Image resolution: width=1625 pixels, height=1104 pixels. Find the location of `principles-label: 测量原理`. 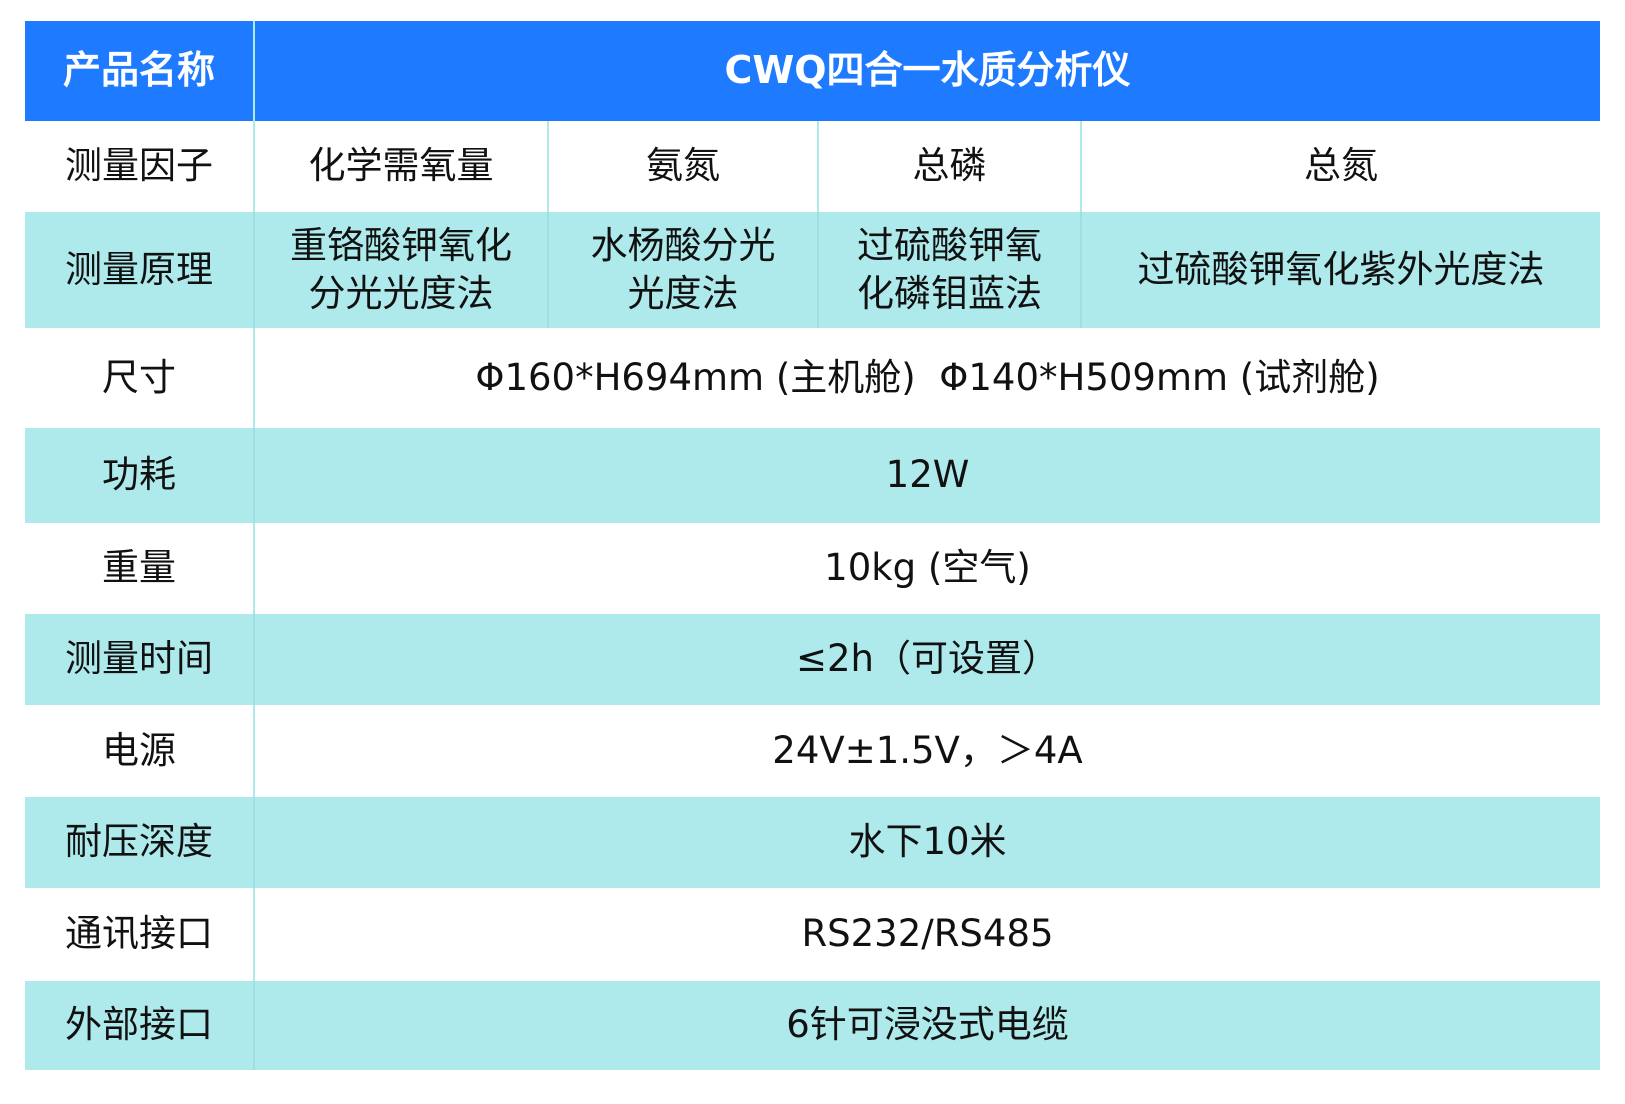

principles-label: 测量原理 is located at coordinates (140, 270).